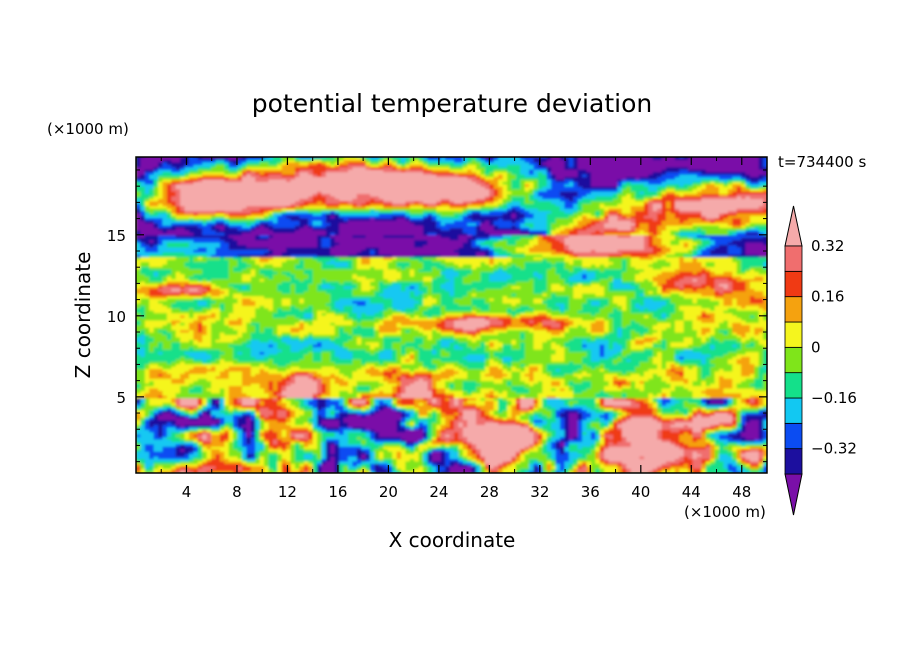 This screenshot has width=904, height=654. I want to click on colorbar-tick-label: 0, so click(816, 347).